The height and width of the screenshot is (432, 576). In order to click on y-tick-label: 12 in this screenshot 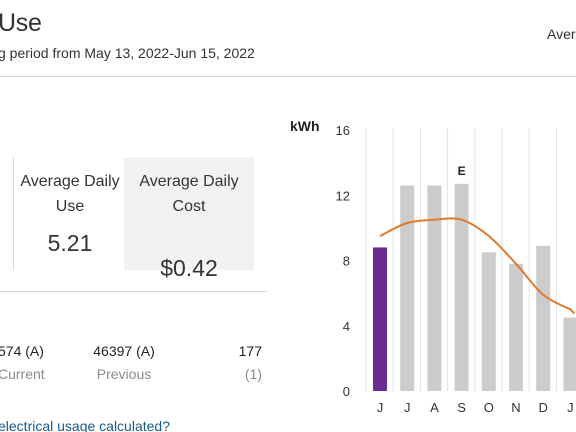, I will do `click(343, 195)`.